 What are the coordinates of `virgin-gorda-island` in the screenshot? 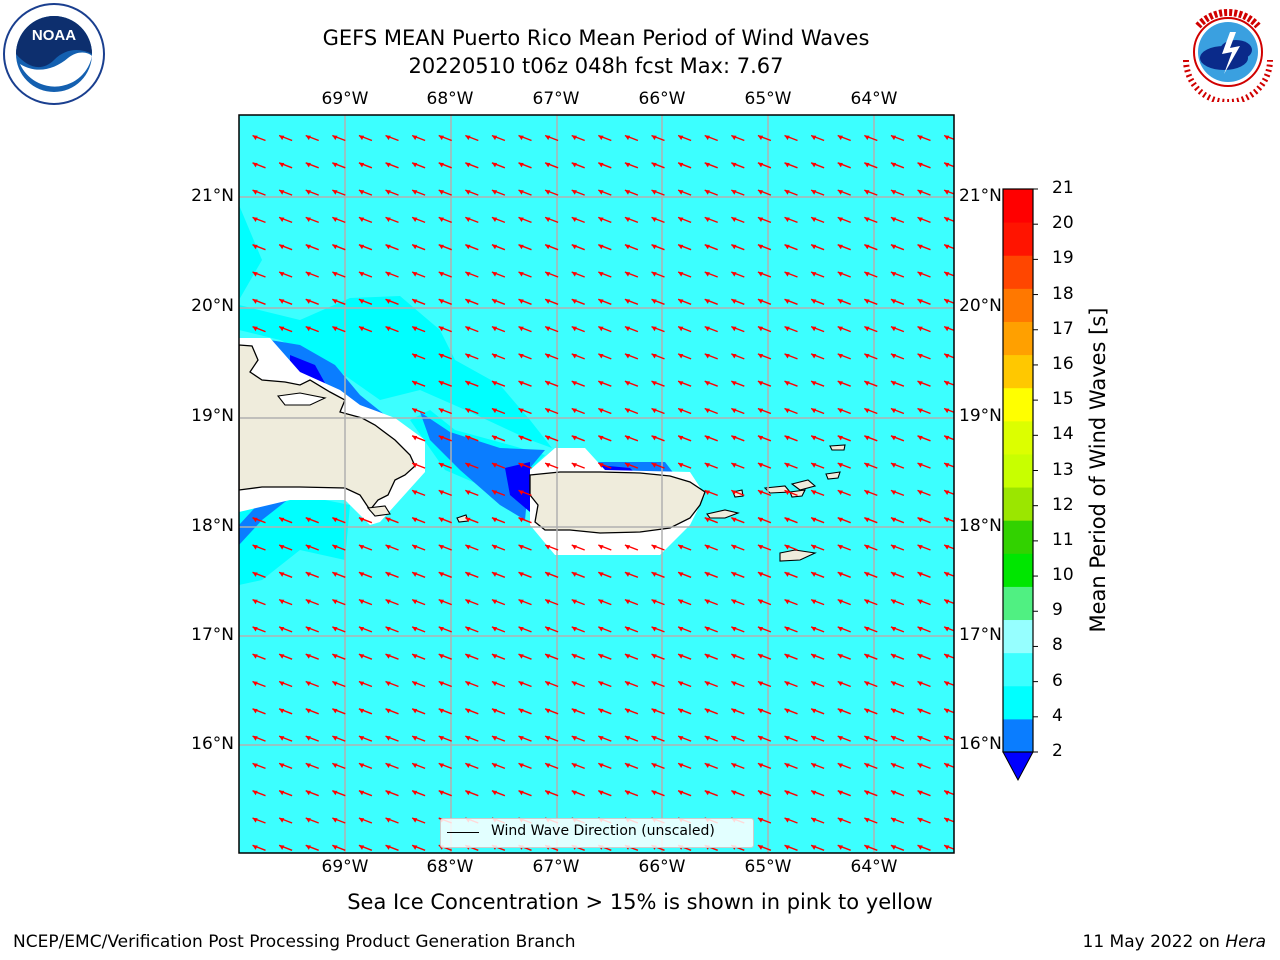 It's located at (833, 475).